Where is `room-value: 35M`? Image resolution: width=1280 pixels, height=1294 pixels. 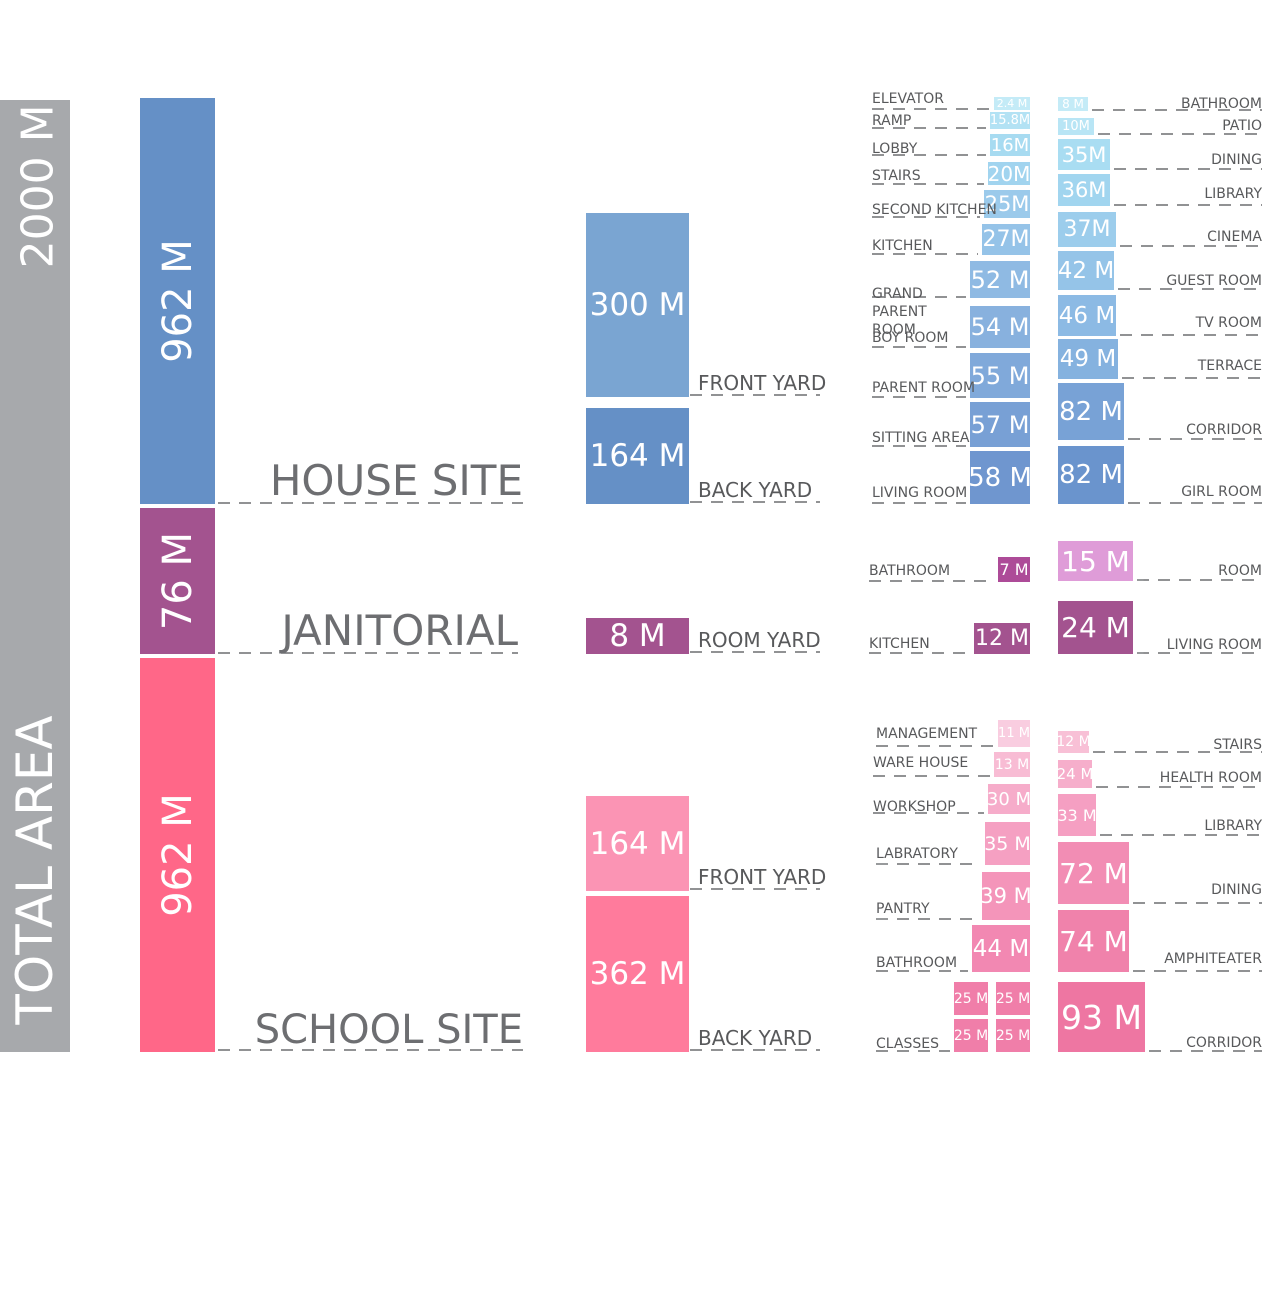 room-value: 35M is located at coordinates (1084, 154).